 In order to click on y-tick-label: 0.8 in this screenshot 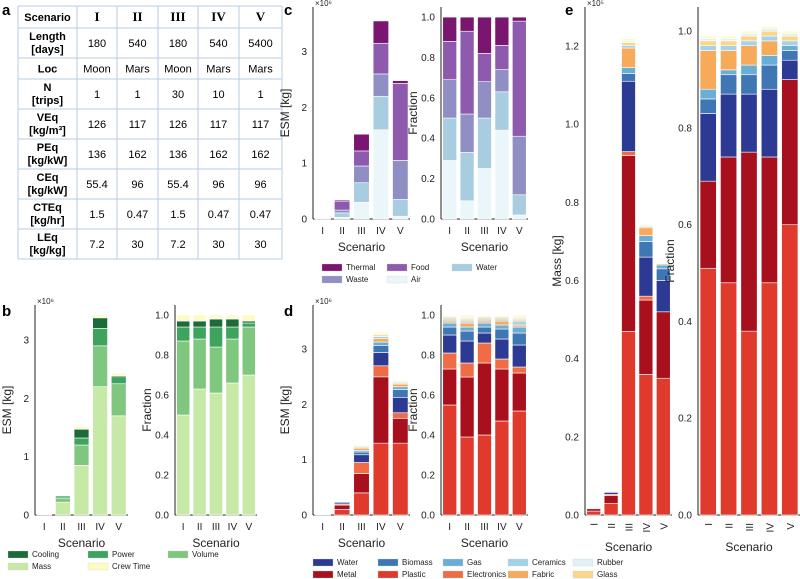, I will do `click(685, 128)`.